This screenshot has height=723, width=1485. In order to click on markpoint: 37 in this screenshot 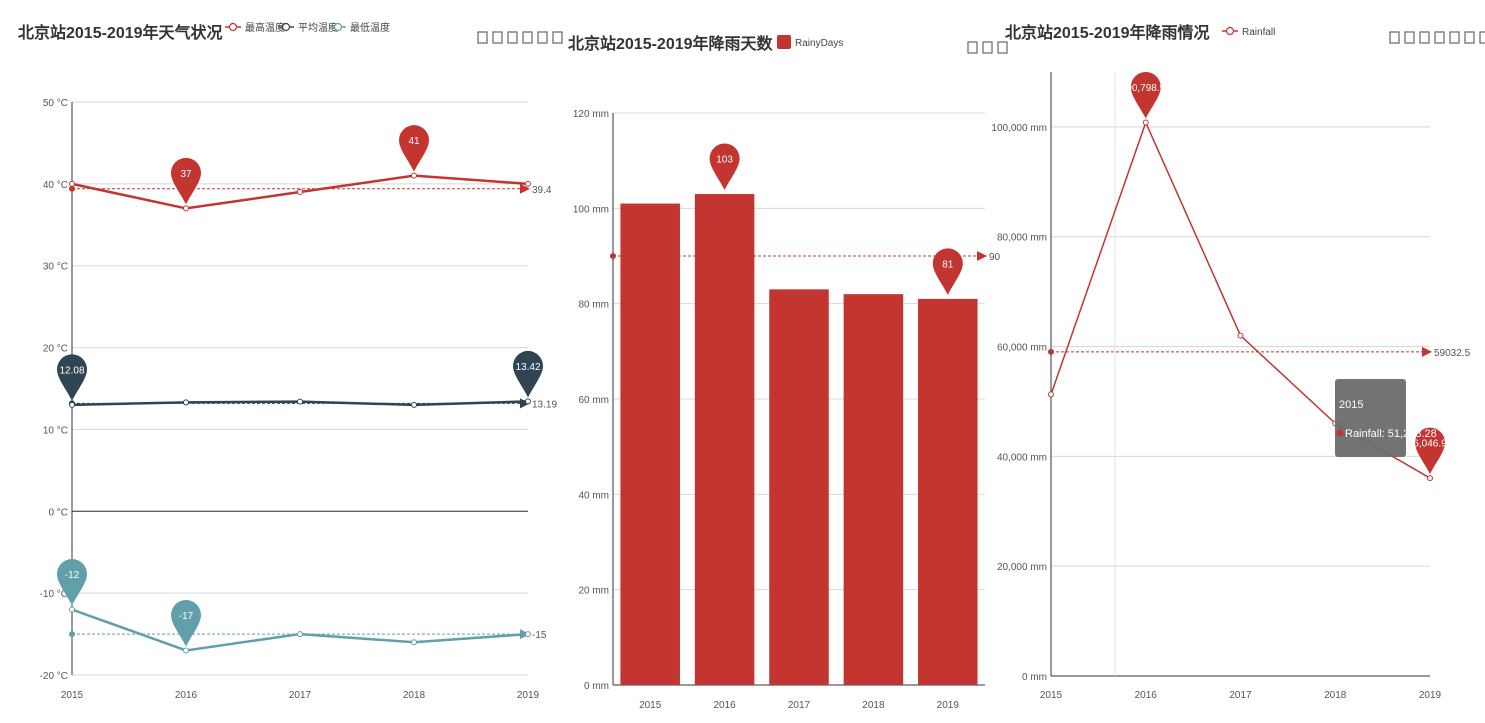, I will do `click(186, 181)`.